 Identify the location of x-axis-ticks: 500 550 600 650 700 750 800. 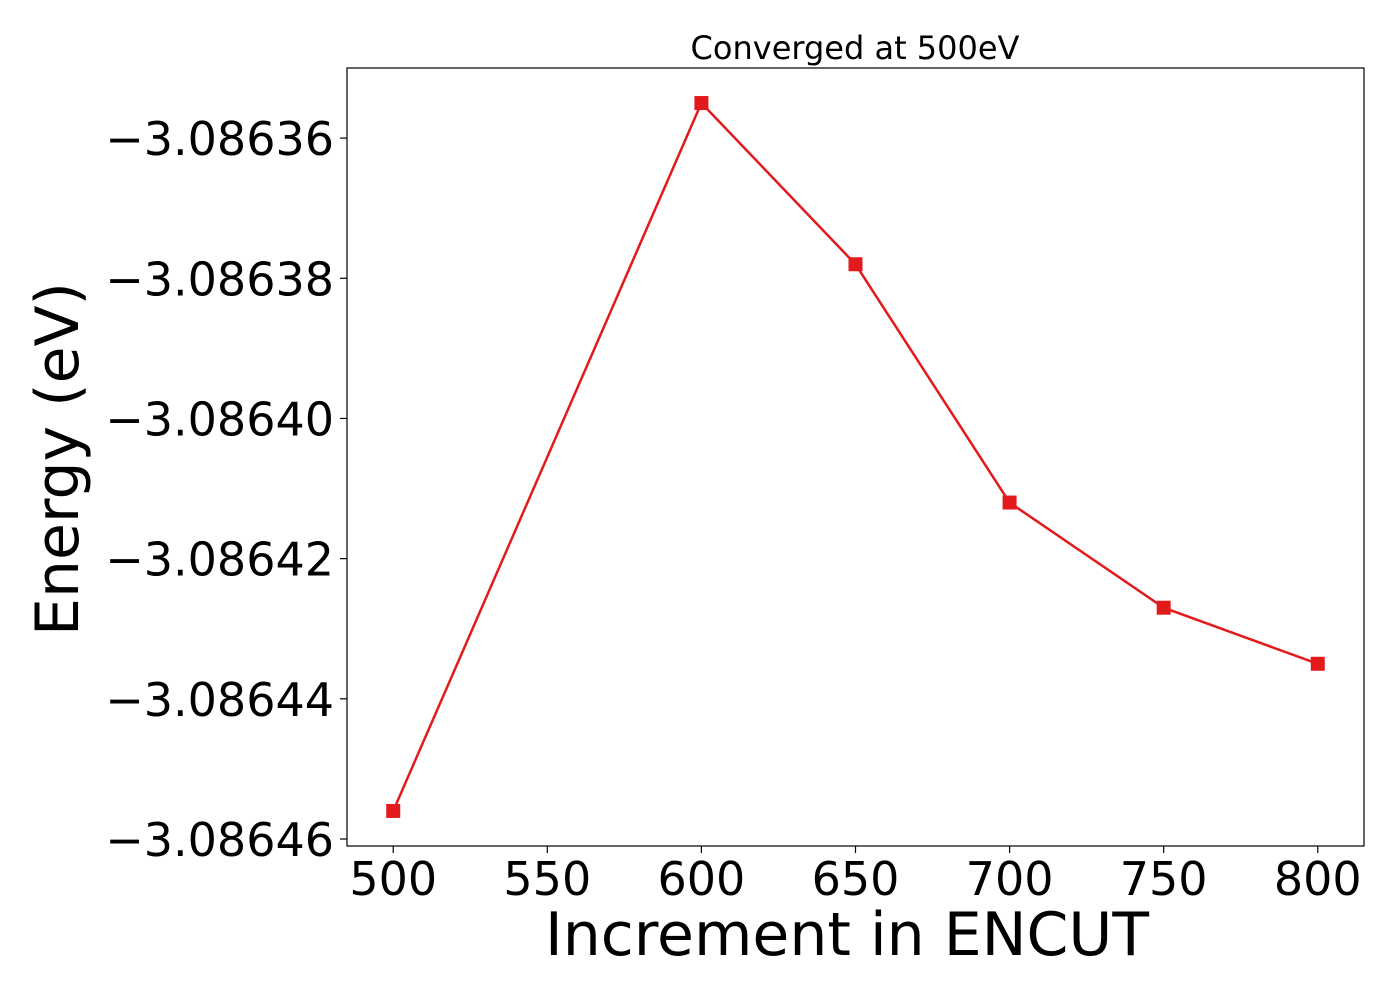
(855, 876).